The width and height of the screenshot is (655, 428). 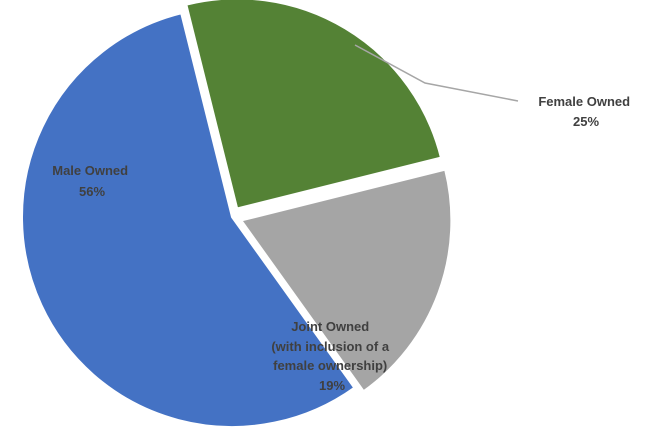 What do you see at coordinates (436, 73) in the screenshot?
I see `female-owned-leader-line` at bounding box center [436, 73].